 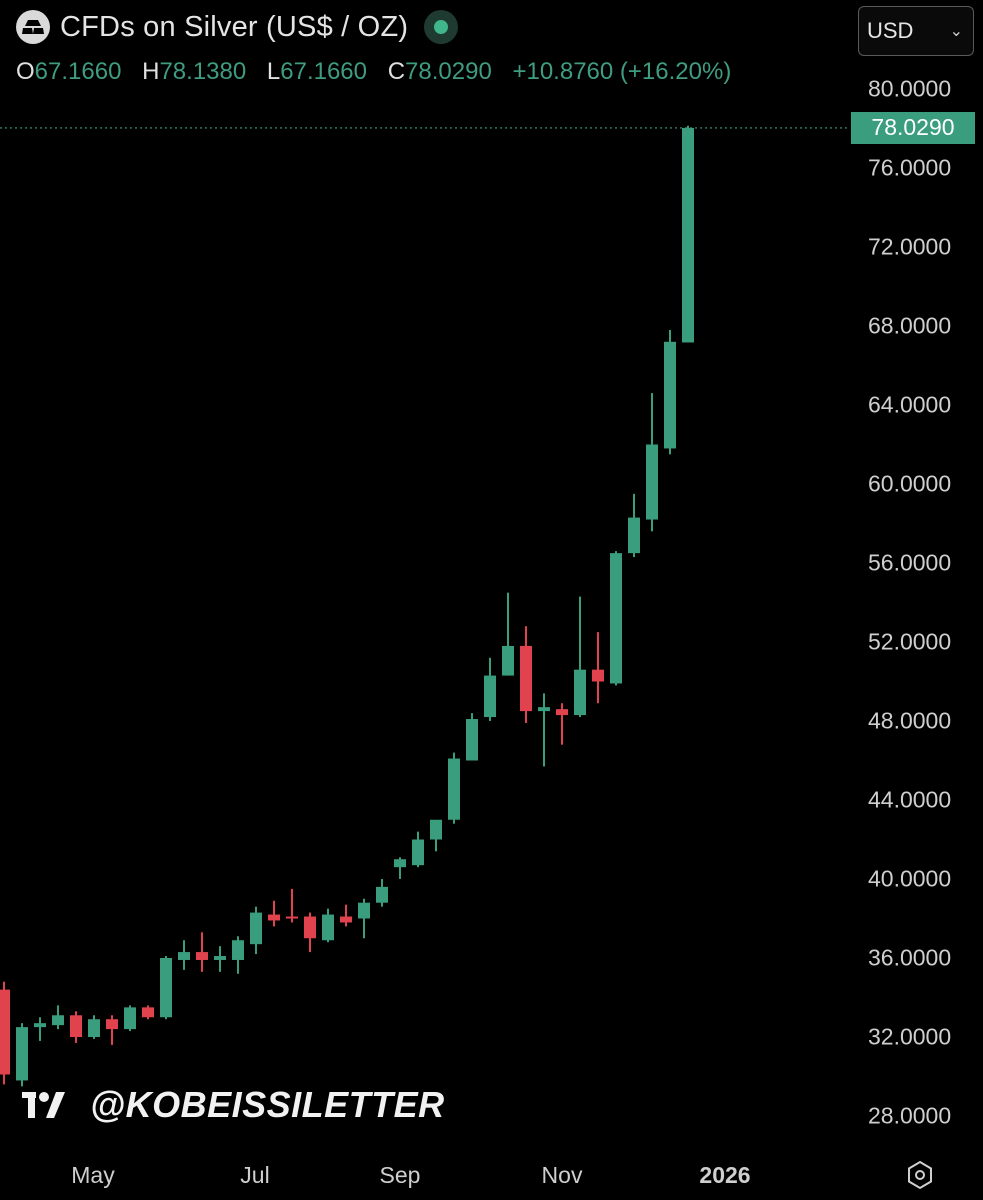 What do you see at coordinates (43, 1105) in the screenshot?
I see `tradingview-logo-icon` at bounding box center [43, 1105].